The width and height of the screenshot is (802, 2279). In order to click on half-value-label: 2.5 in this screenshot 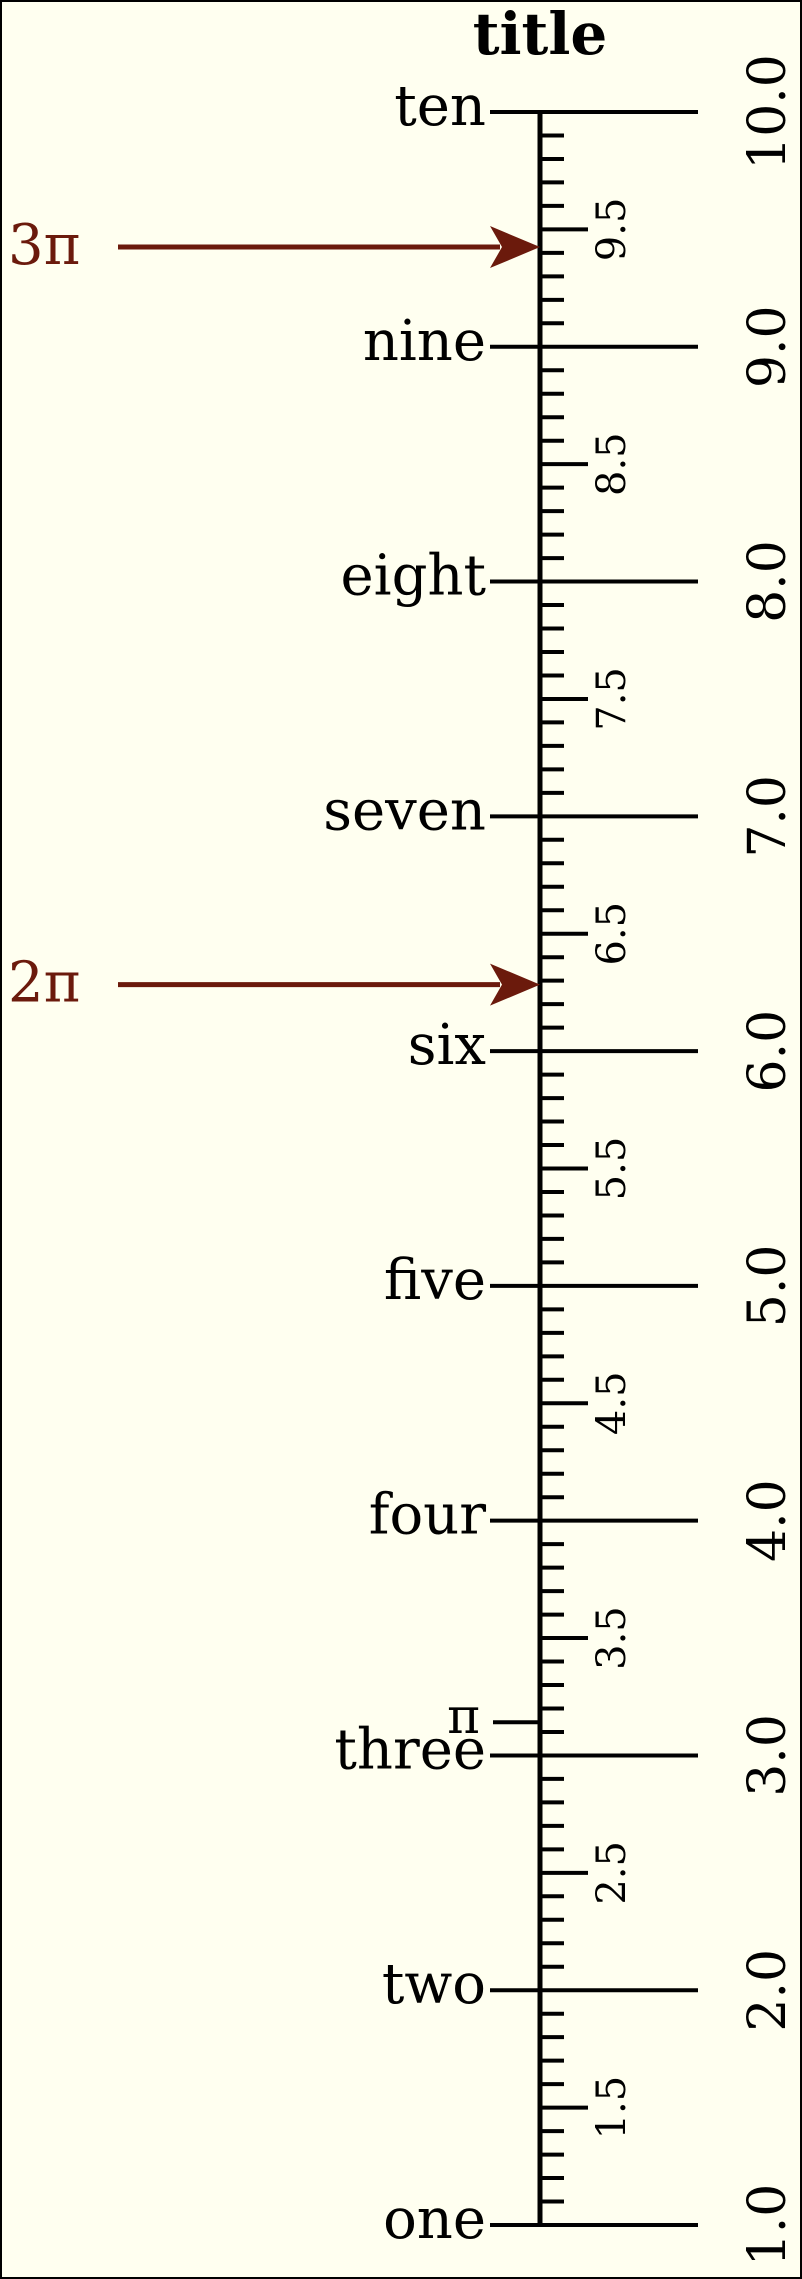, I will do `click(612, 1873)`.